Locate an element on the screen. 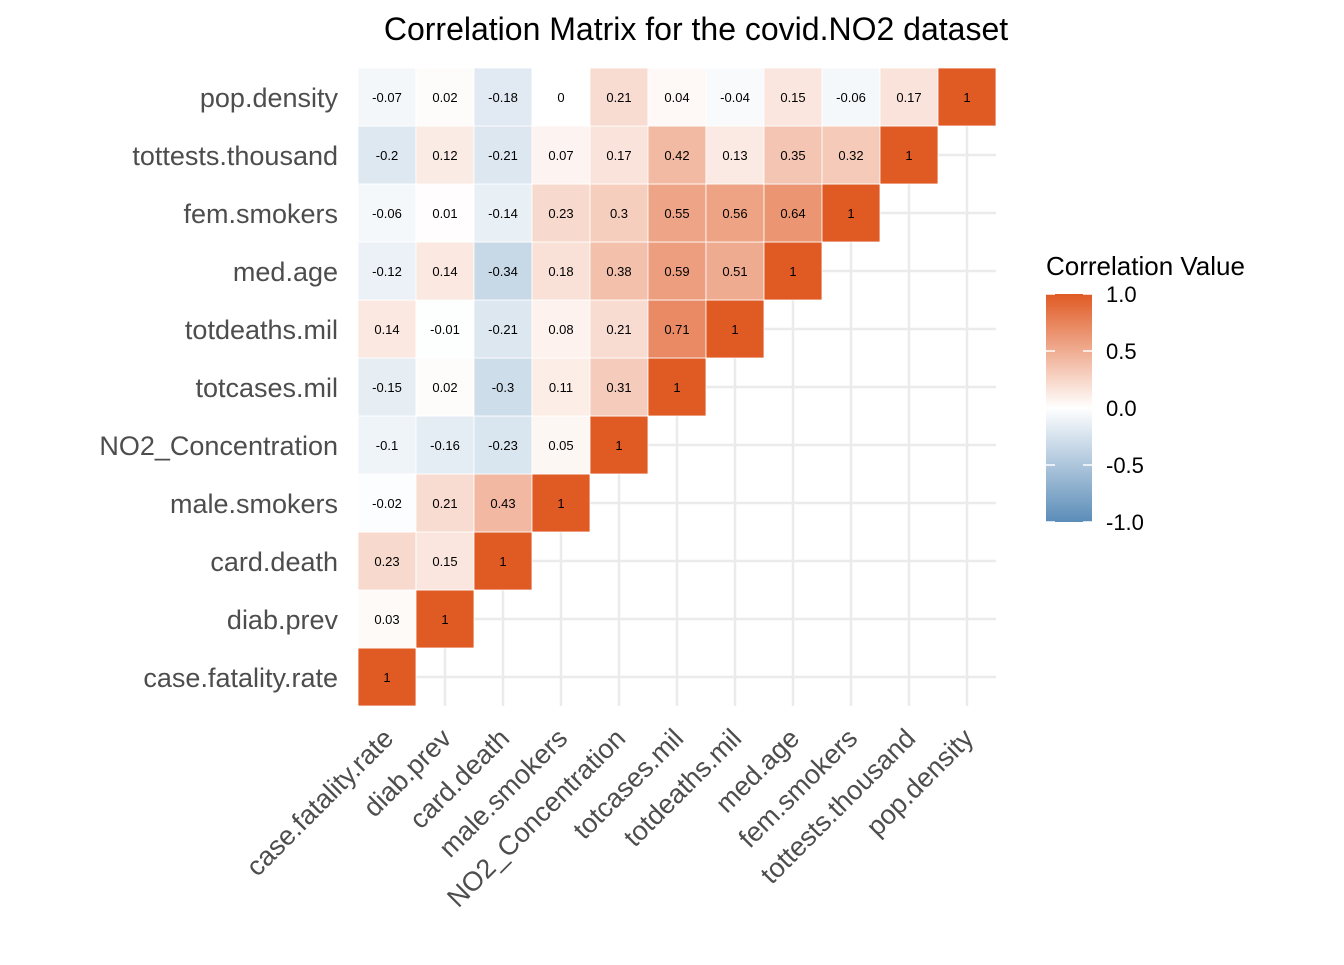  cell-value-label: 0.55 is located at coordinates (676, 213).